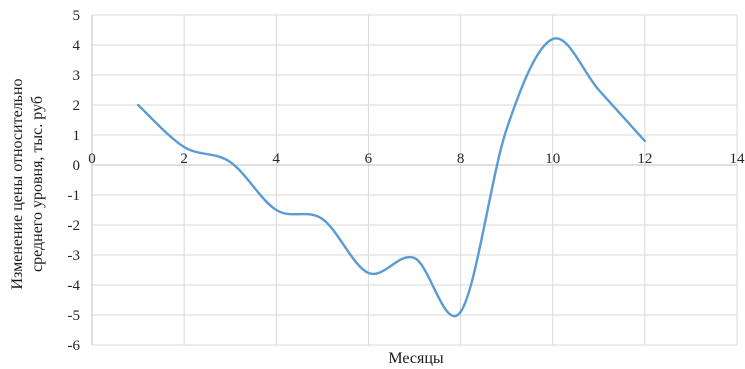 The image size is (745, 369). I want to click on x-tick-label: 14, so click(737, 159).